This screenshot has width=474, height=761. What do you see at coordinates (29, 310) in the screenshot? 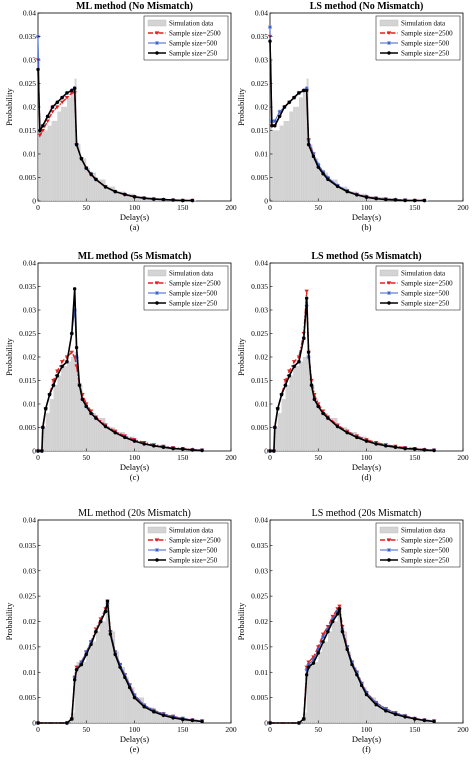
I see `y-tick-label: 0.03` at bounding box center [29, 310].